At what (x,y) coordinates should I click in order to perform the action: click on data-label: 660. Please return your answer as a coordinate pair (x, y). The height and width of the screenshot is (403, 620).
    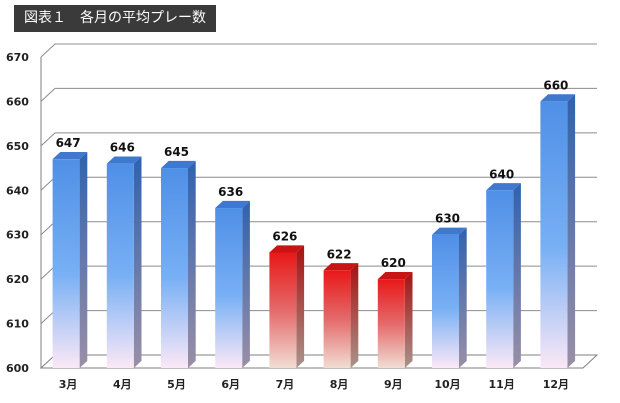
    Looking at the image, I should click on (555, 85).